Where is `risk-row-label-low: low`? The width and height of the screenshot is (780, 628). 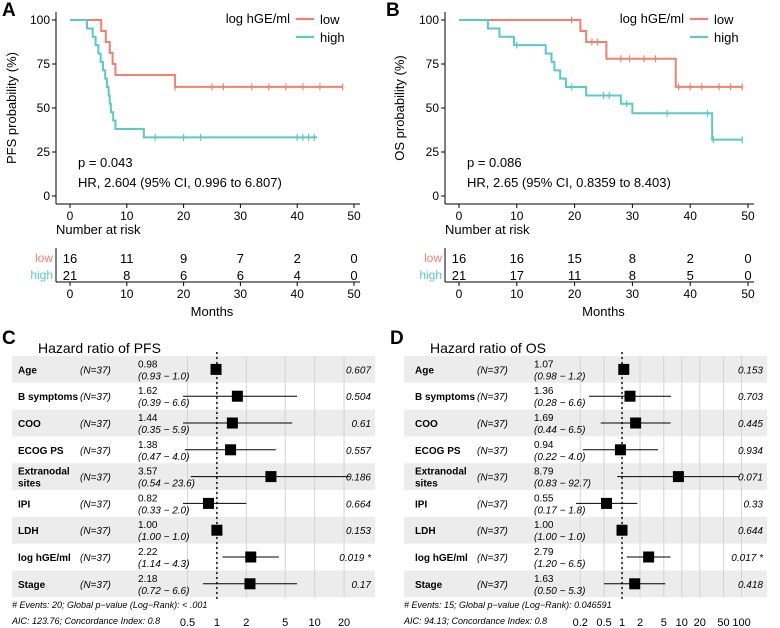
risk-row-label-low: low is located at coordinates (44, 258).